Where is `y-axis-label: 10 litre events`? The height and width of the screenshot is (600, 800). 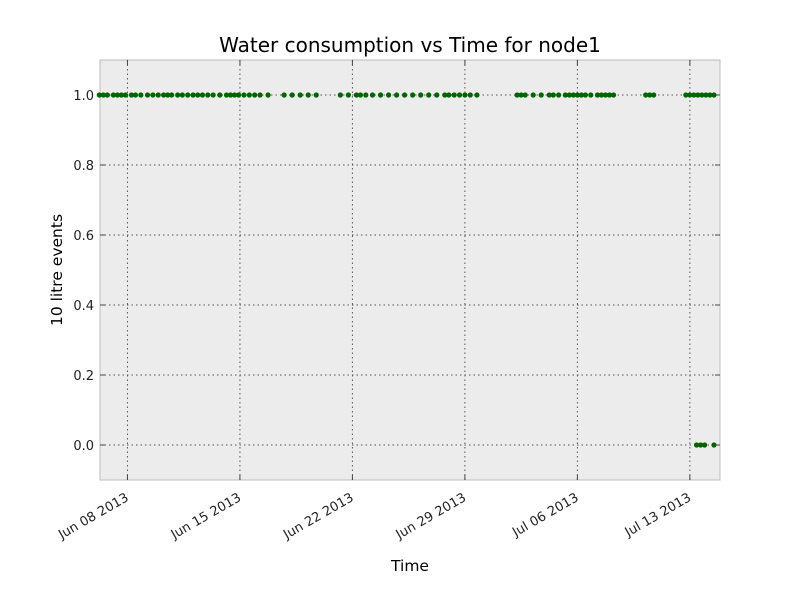
y-axis-label: 10 litre events is located at coordinates (57, 270).